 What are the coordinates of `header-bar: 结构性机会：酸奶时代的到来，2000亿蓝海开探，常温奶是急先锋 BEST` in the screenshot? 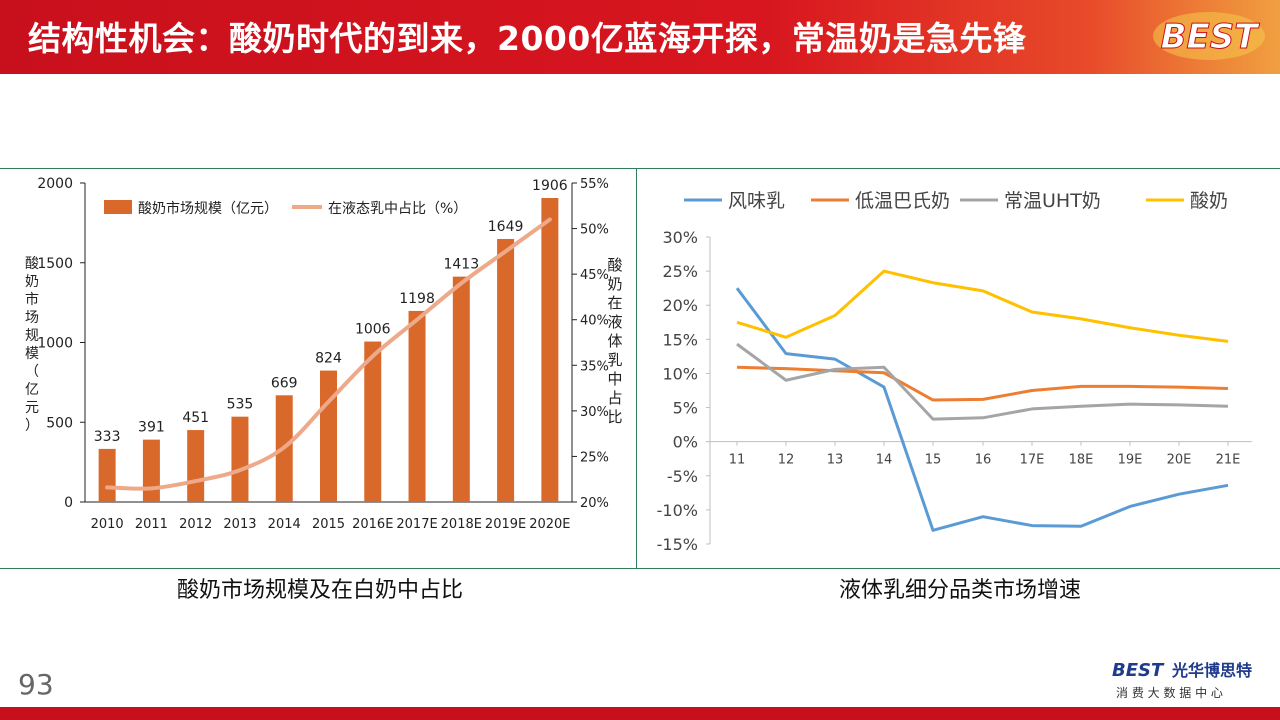 It's located at (640, 37).